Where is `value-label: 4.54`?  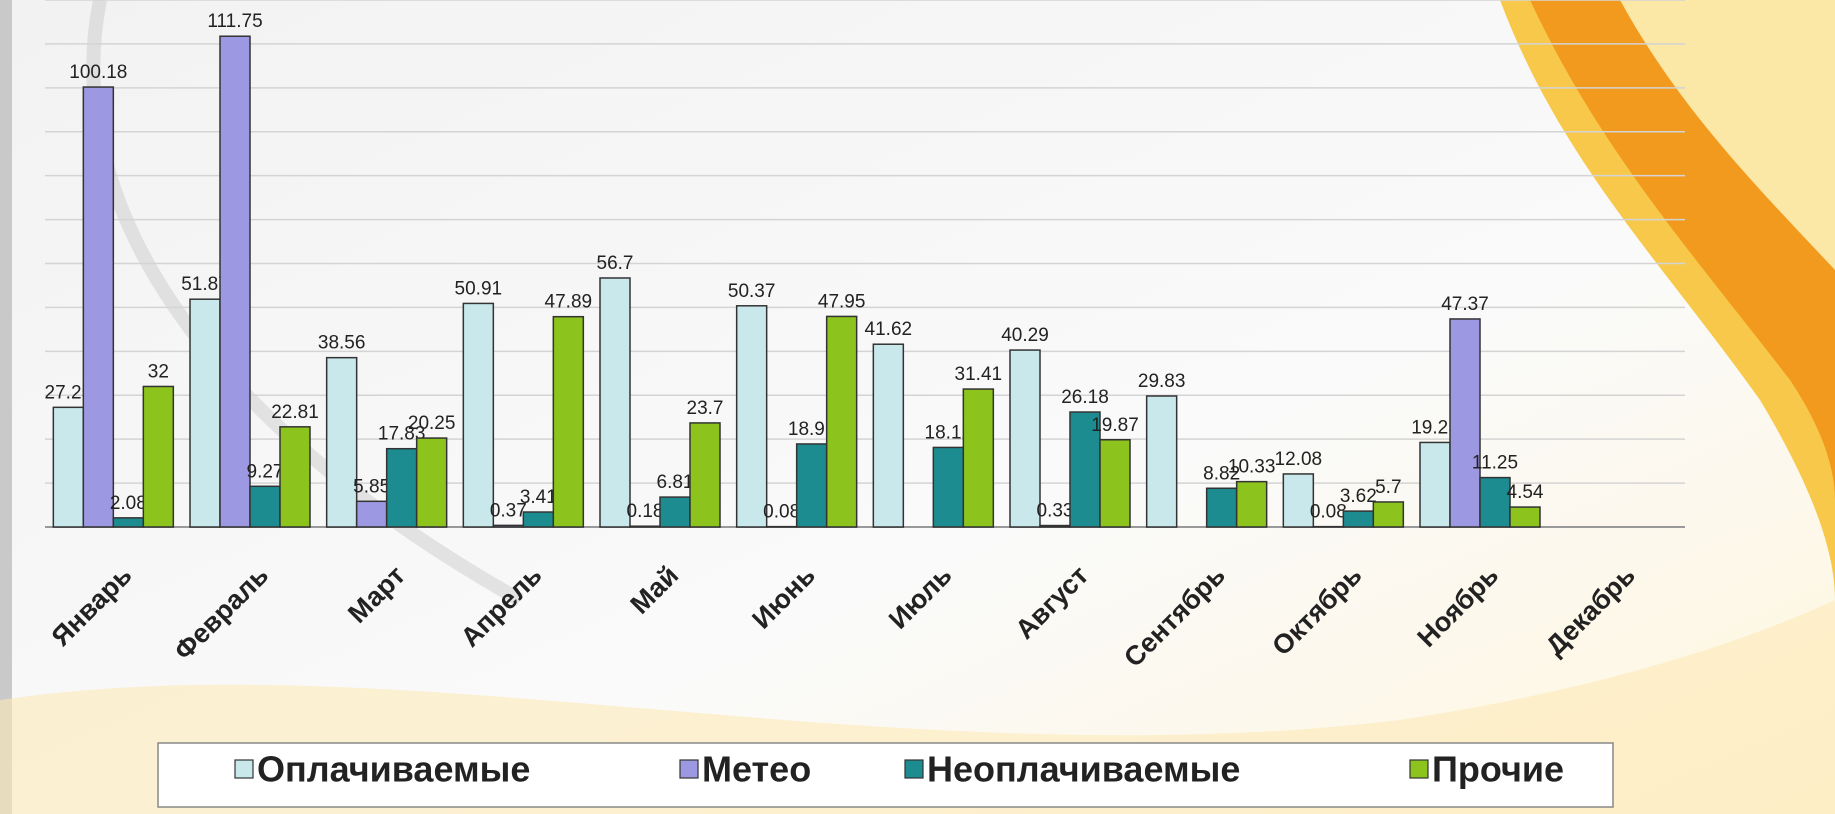
value-label: 4.54 is located at coordinates (1525, 492).